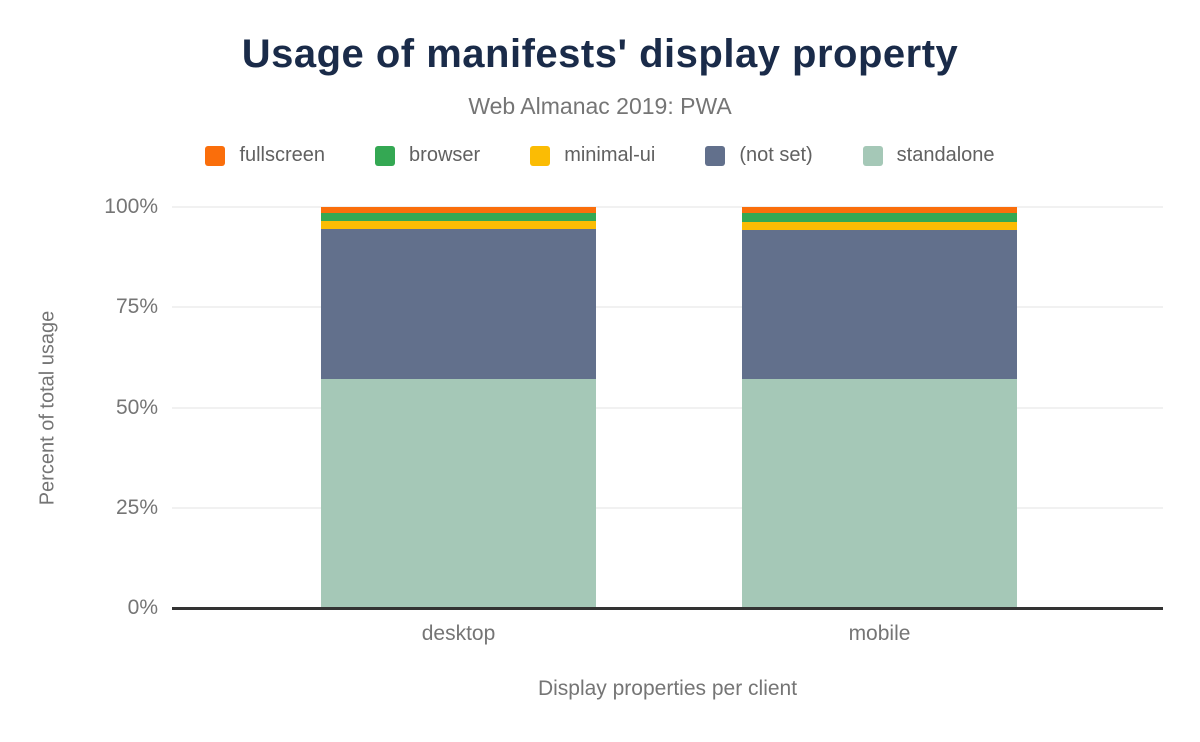 This screenshot has height=742, width=1200. I want to click on legend-label: browser, so click(445, 155).